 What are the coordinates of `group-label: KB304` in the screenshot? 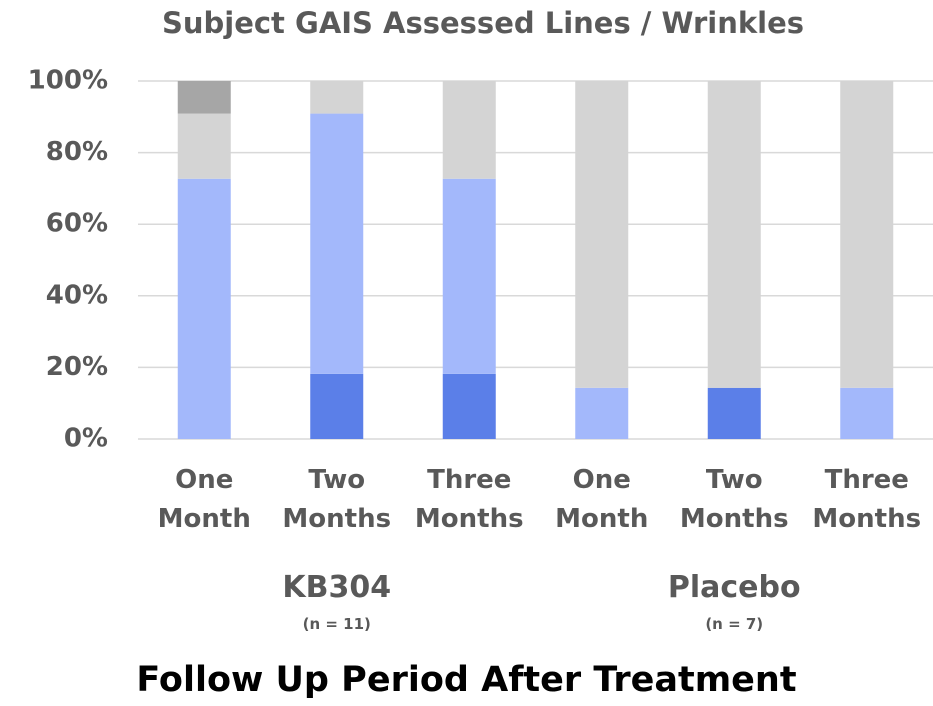 It's located at (337, 587).